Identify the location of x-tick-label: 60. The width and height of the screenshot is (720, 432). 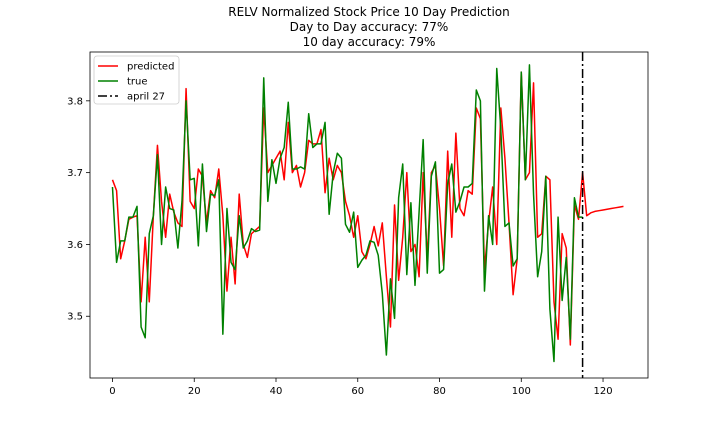
(357, 391).